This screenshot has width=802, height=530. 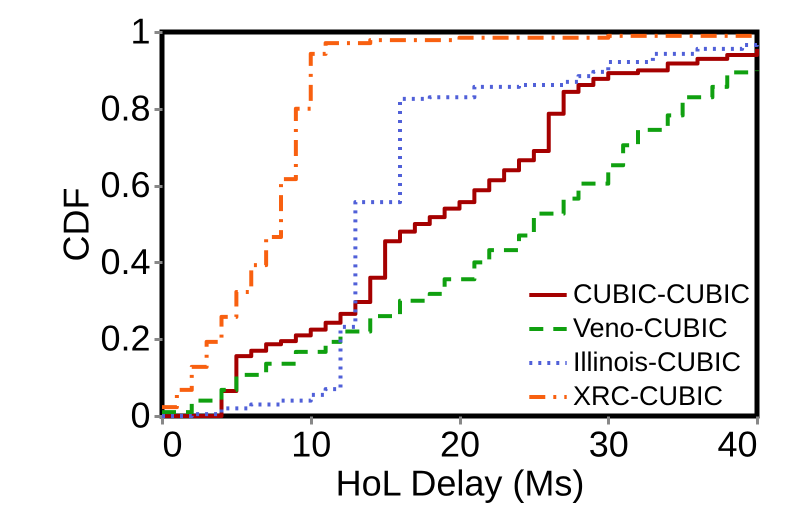 What do you see at coordinates (75, 225) in the screenshot?
I see `y-axis-title: CDF` at bounding box center [75, 225].